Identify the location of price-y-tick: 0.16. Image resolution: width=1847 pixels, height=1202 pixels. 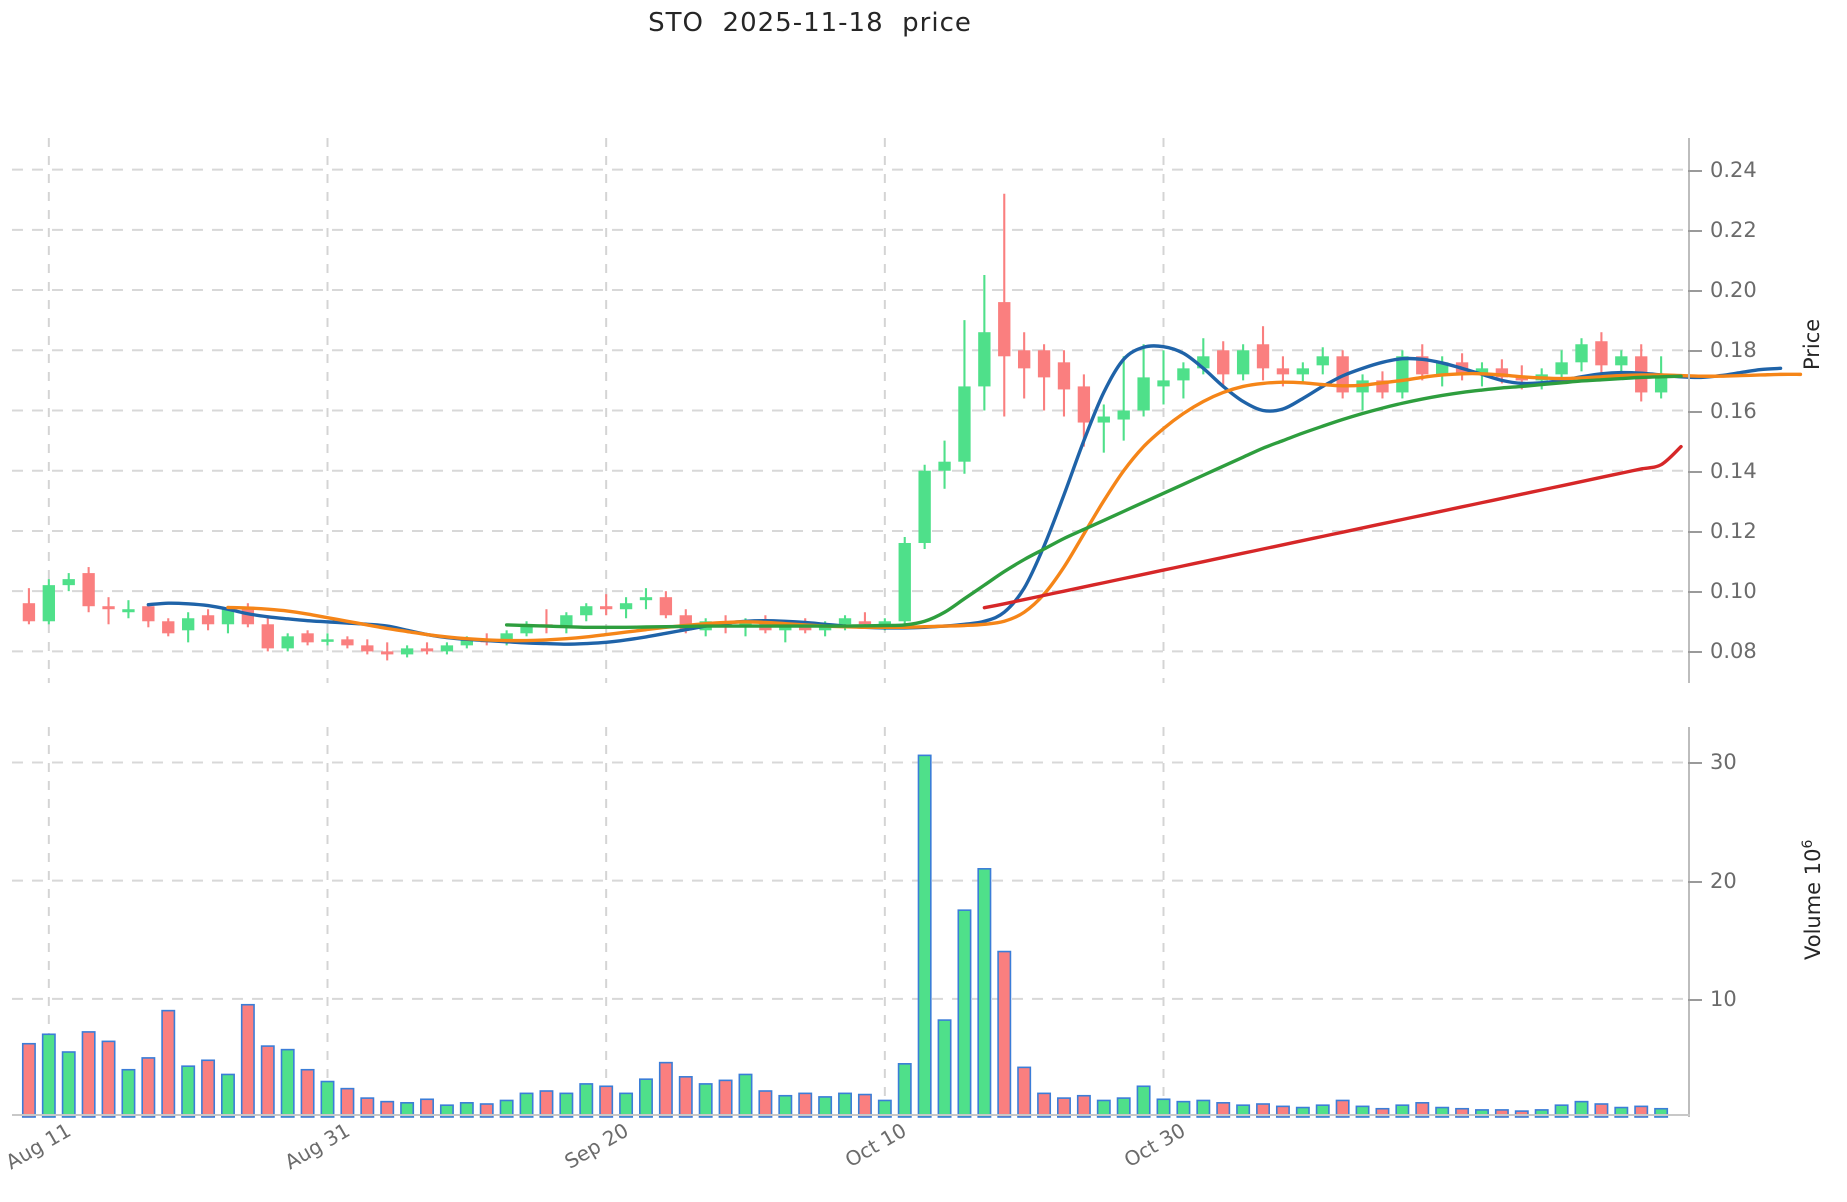
(1722, 411).